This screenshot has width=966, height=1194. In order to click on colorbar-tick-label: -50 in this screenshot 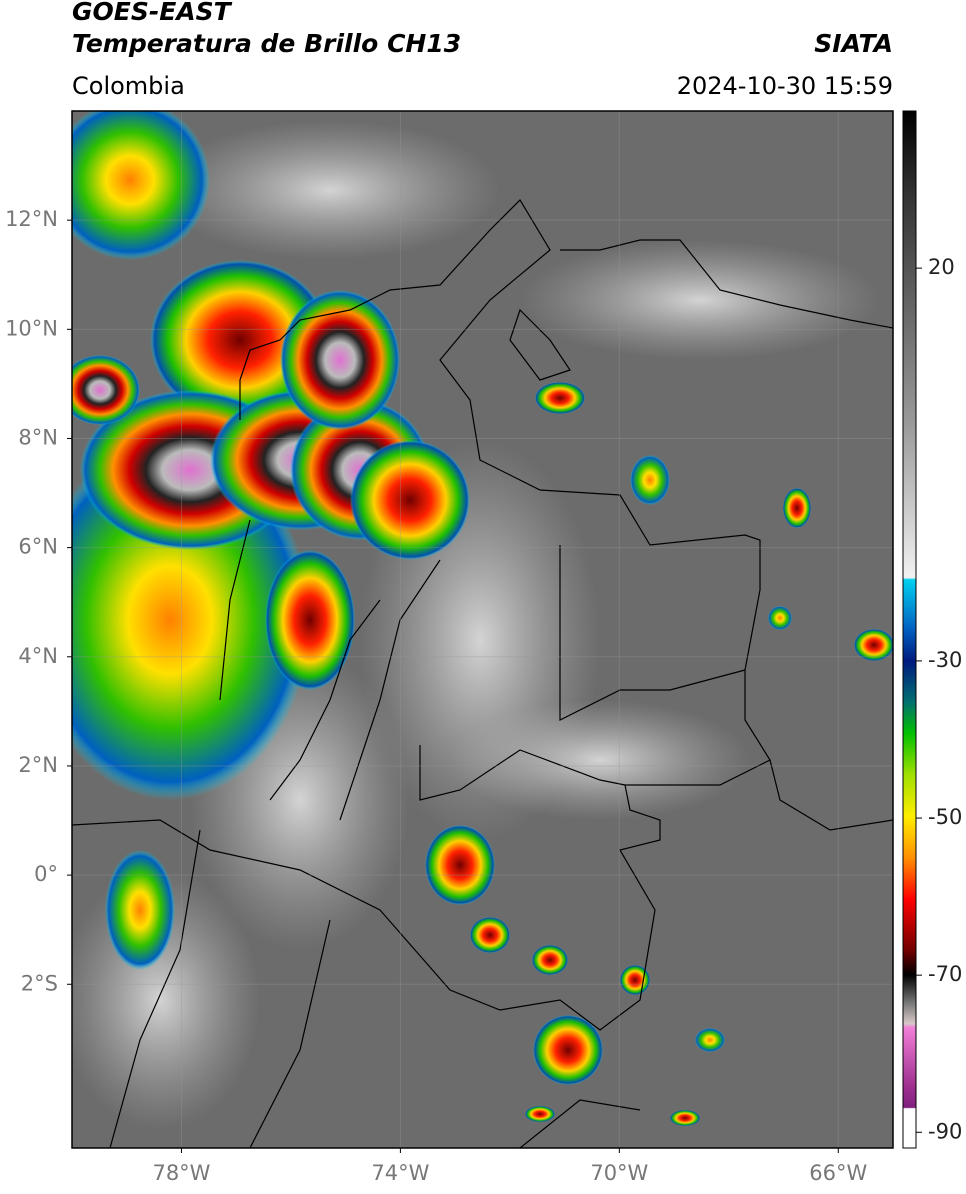, I will do `click(945, 817)`.